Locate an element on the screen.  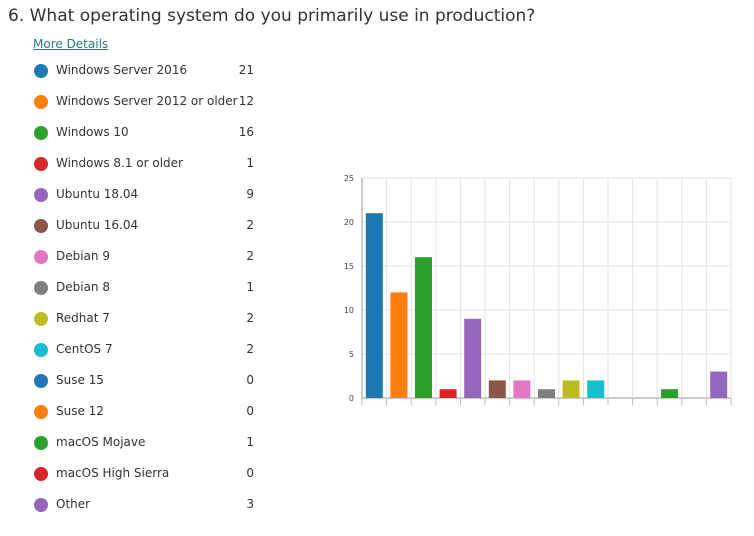
legend-item: Suse 12 0 is located at coordinates (150, 413).